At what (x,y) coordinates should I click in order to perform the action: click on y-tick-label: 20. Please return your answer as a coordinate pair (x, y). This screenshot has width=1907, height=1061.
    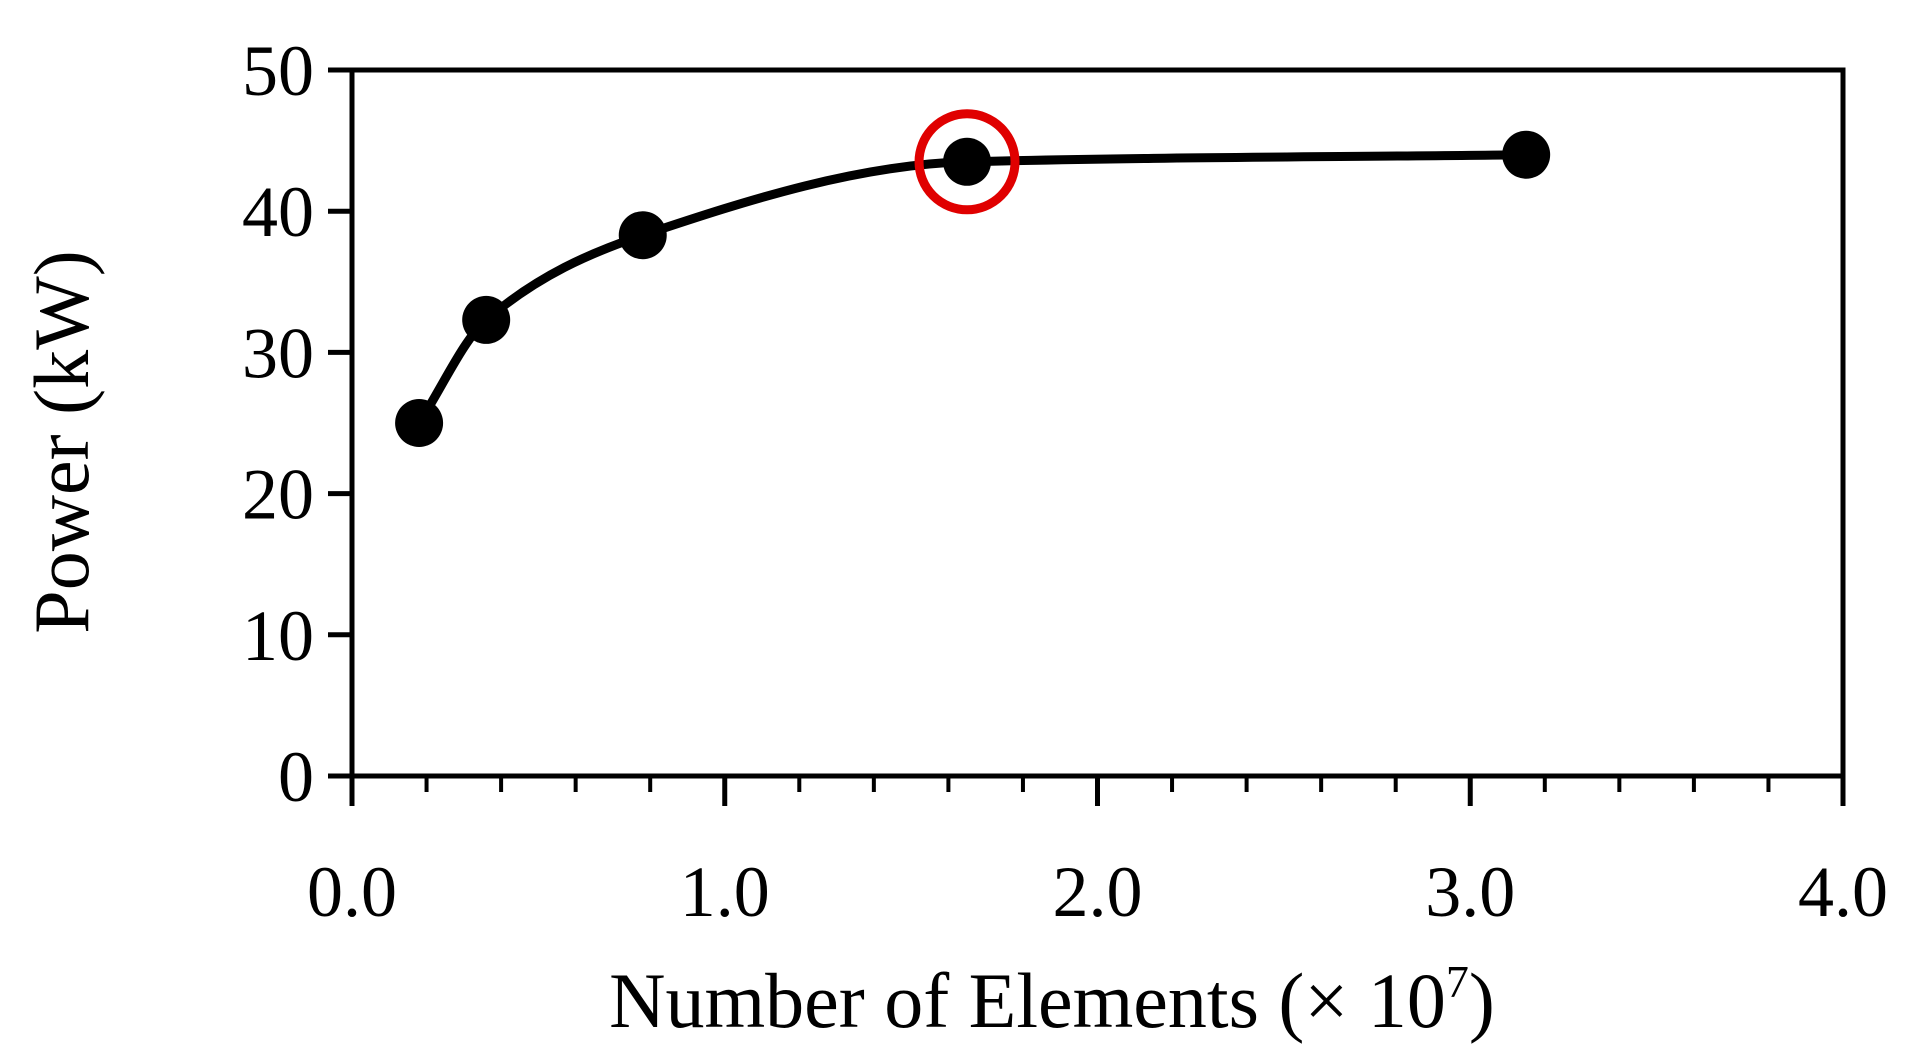
    Looking at the image, I should click on (278, 495).